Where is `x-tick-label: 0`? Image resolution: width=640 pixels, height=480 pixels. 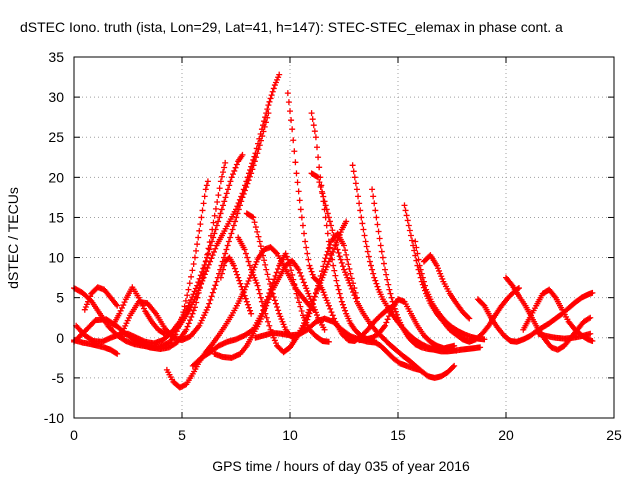 x-tick-label: 0 is located at coordinates (74, 435).